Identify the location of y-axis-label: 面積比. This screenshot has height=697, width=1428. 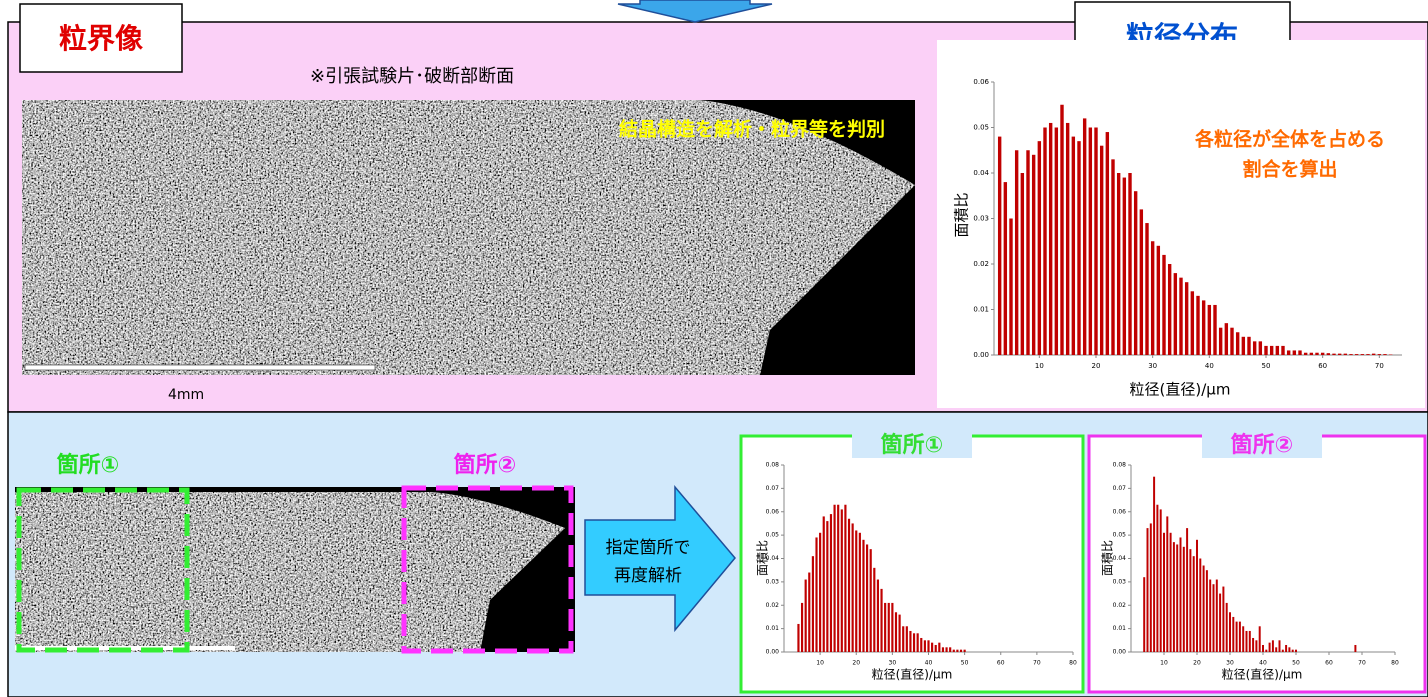
(1107, 558).